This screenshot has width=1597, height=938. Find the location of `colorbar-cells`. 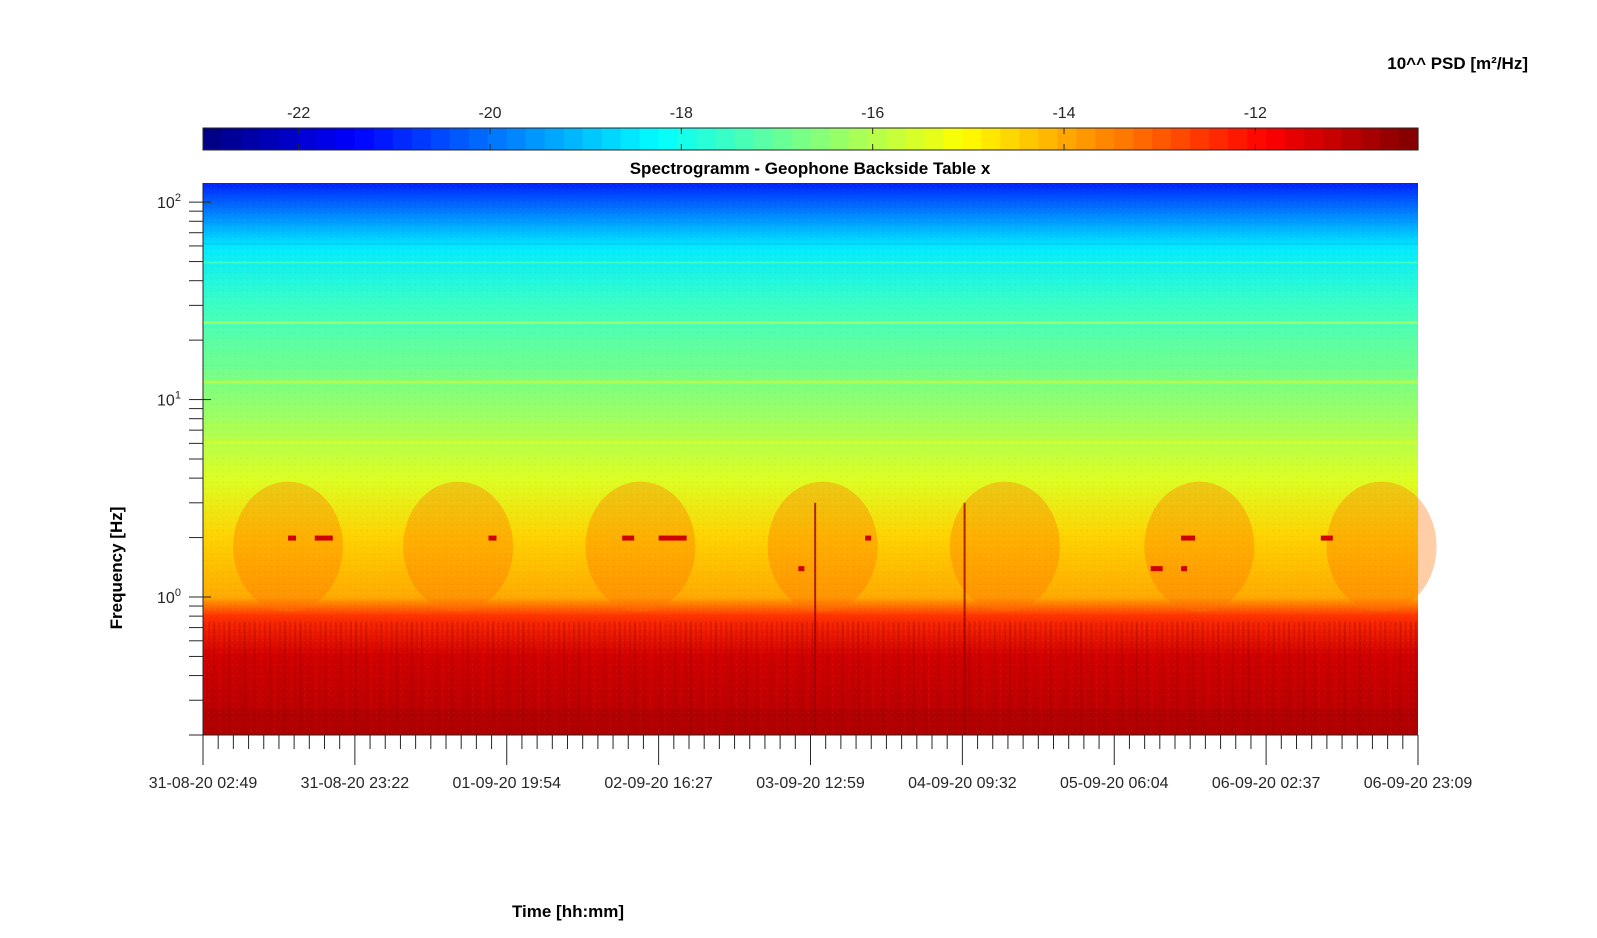

colorbar-cells is located at coordinates (811, 139).